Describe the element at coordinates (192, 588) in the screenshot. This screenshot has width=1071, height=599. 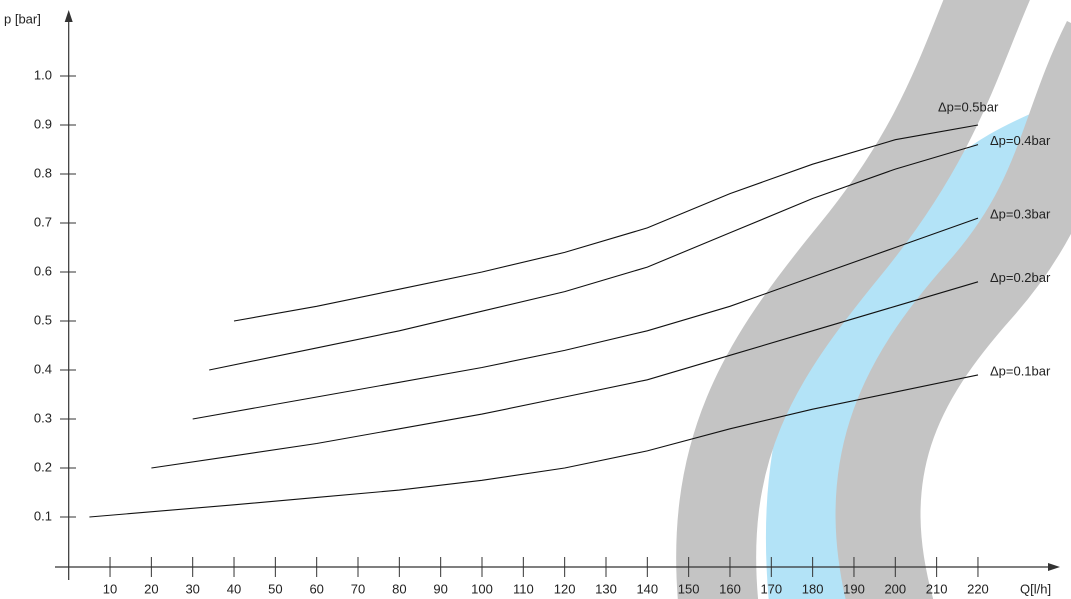
I see `x-tick-label: 30` at that location.